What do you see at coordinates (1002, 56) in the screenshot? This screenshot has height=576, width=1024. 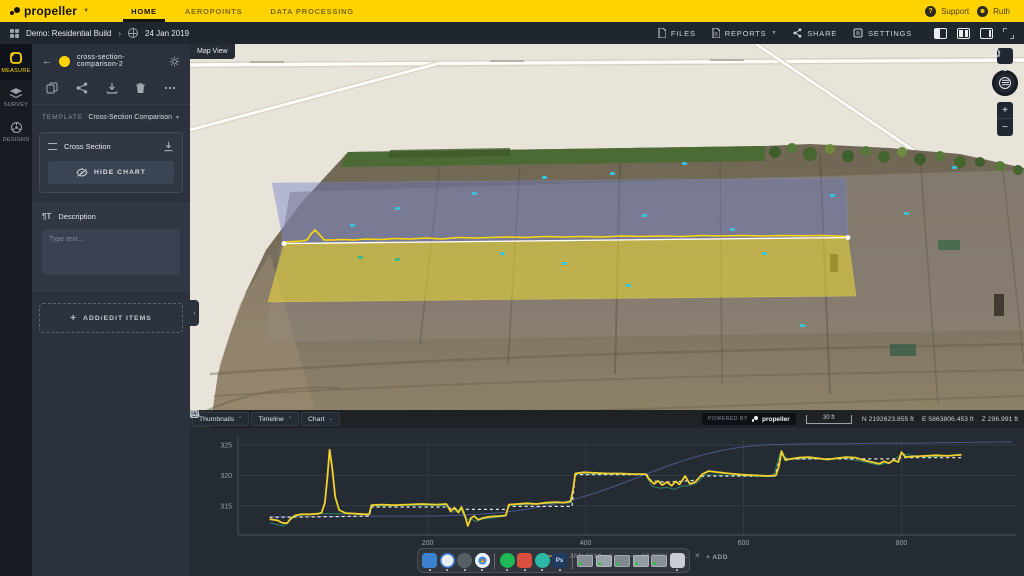 I see `map-home-button` at bounding box center [1002, 56].